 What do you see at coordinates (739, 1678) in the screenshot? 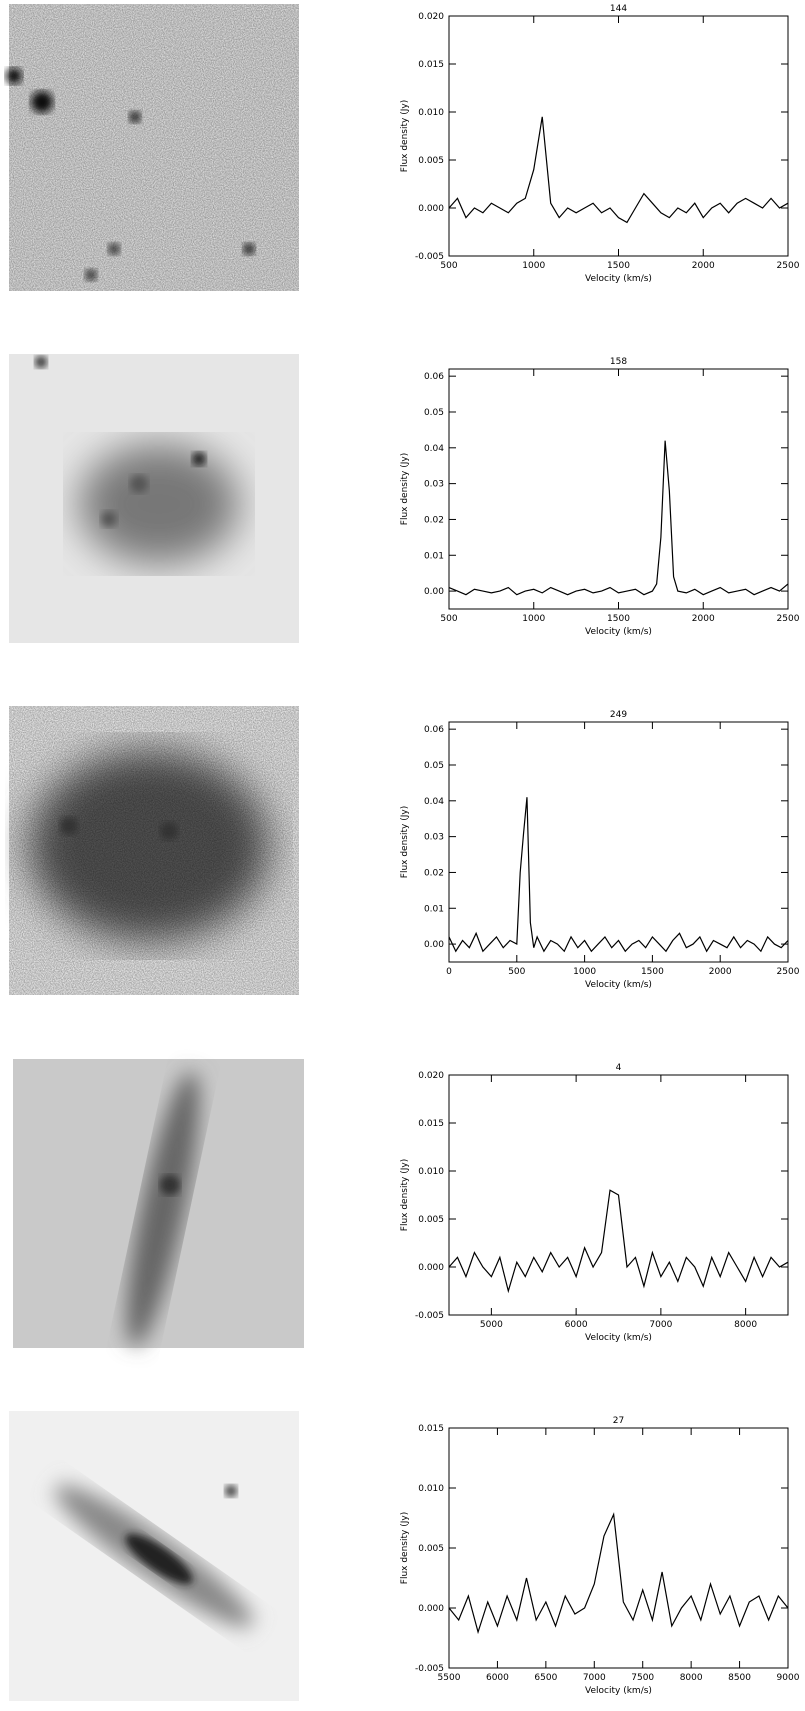
I see `x-tick-label: 8500` at bounding box center [739, 1678].